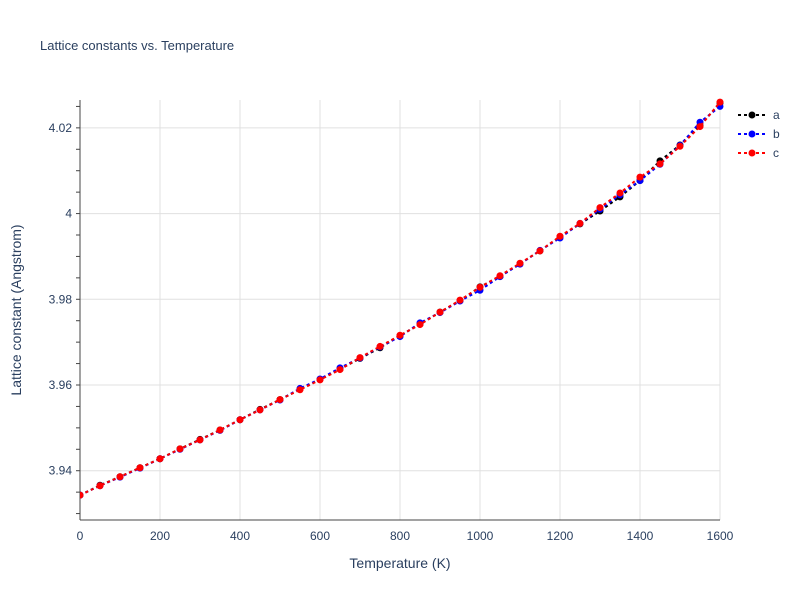 The image size is (800, 600). What do you see at coordinates (160, 536) in the screenshot?
I see `x-tick-label: 200` at bounding box center [160, 536].